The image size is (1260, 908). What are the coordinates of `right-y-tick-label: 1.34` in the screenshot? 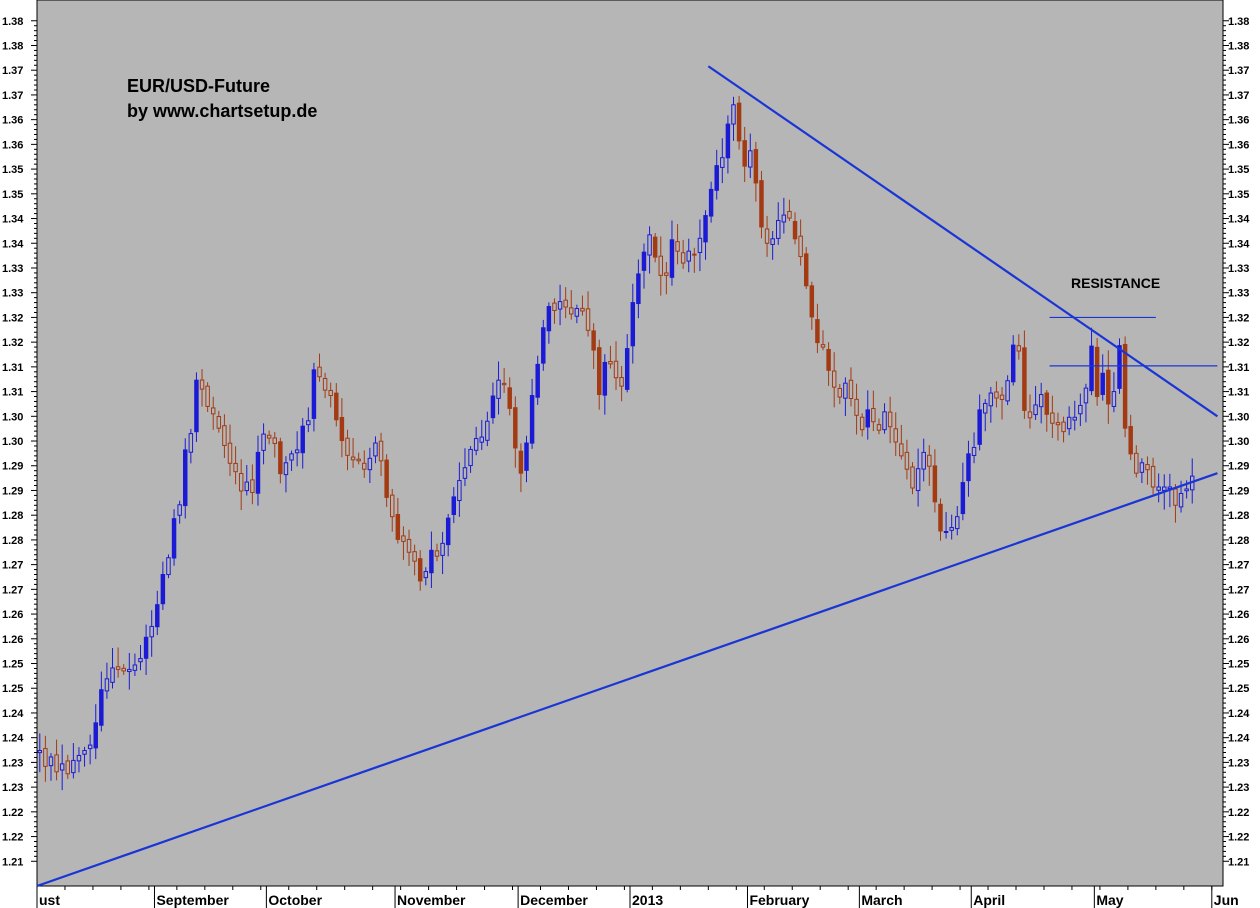 It's located at (1239, 220).